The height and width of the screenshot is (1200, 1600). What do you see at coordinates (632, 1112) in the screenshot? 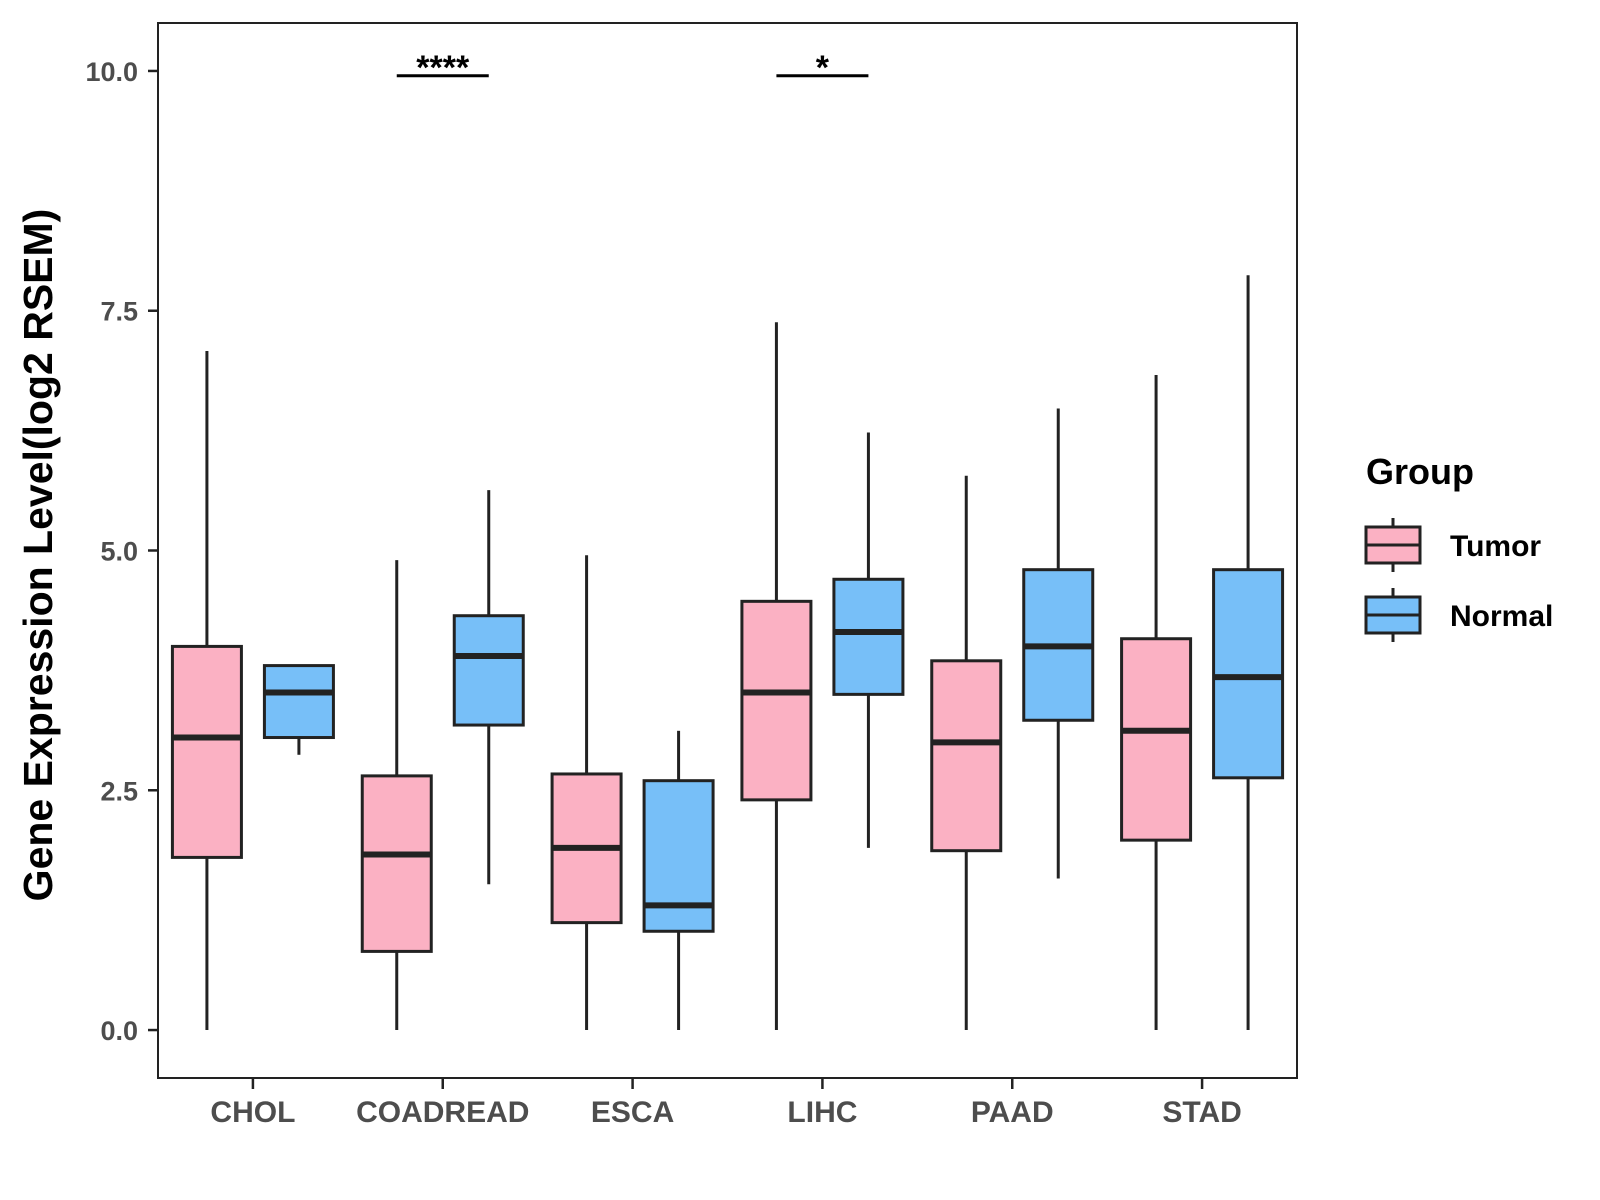
I see `x-axis-tick-label: ESCA` at bounding box center [632, 1112].